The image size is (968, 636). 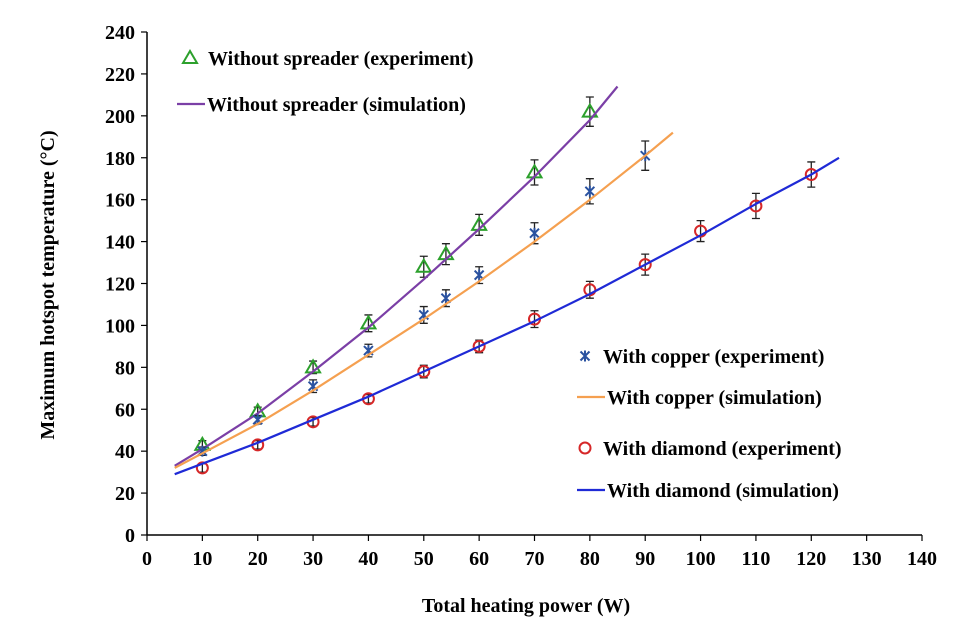 I want to click on x-tick-label: 0, so click(x=147, y=559).